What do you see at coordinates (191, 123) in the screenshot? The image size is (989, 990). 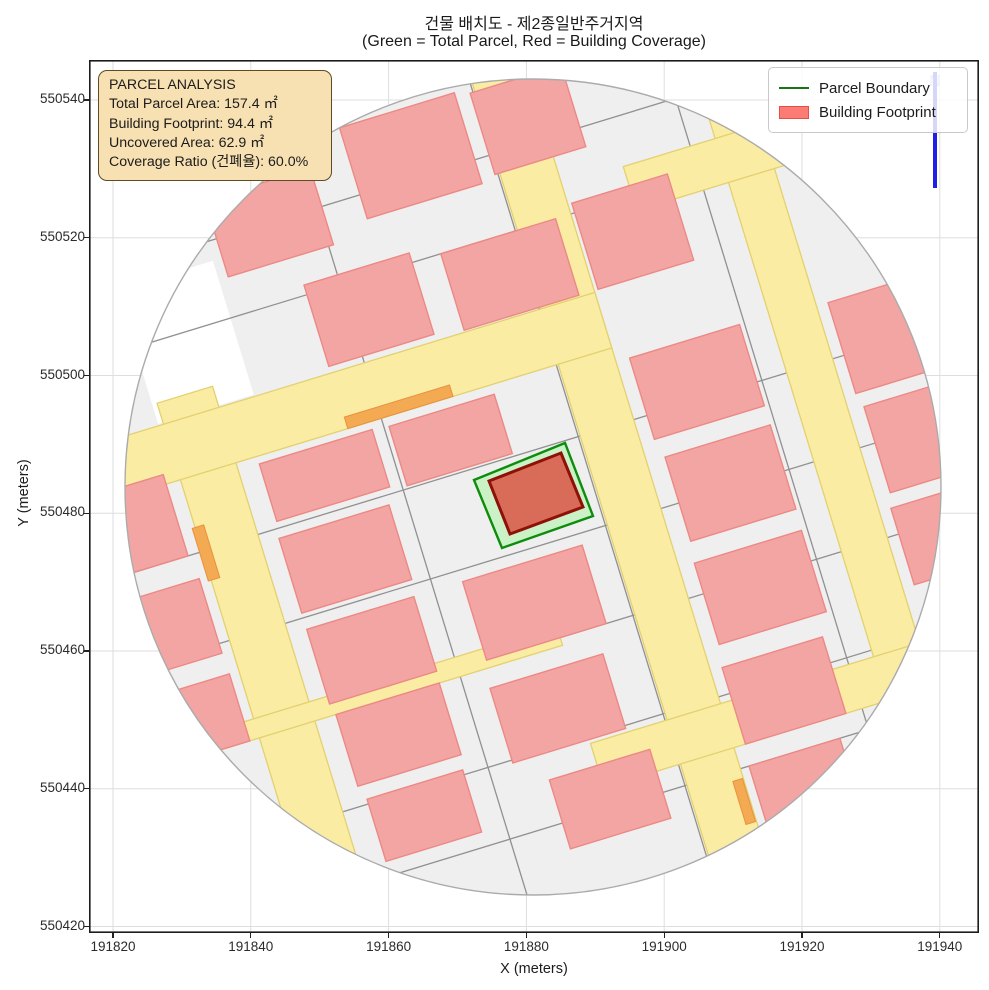 I see `info-line: Building Footprint: 94.4 ㎡` at bounding box center [191, 123].